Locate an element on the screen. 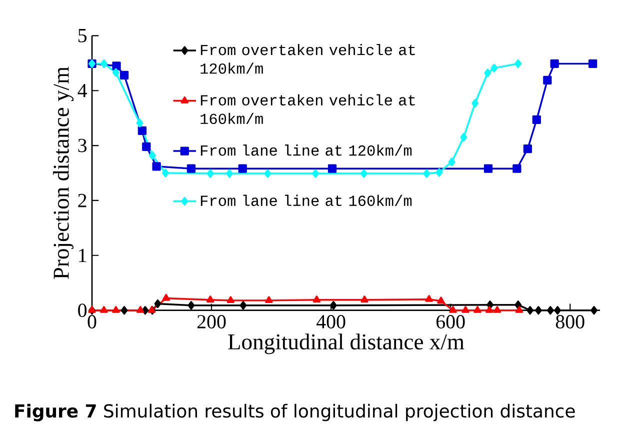  legend-label: From overtaken vehicle at 160km/m is located at coordinates (307, 109).